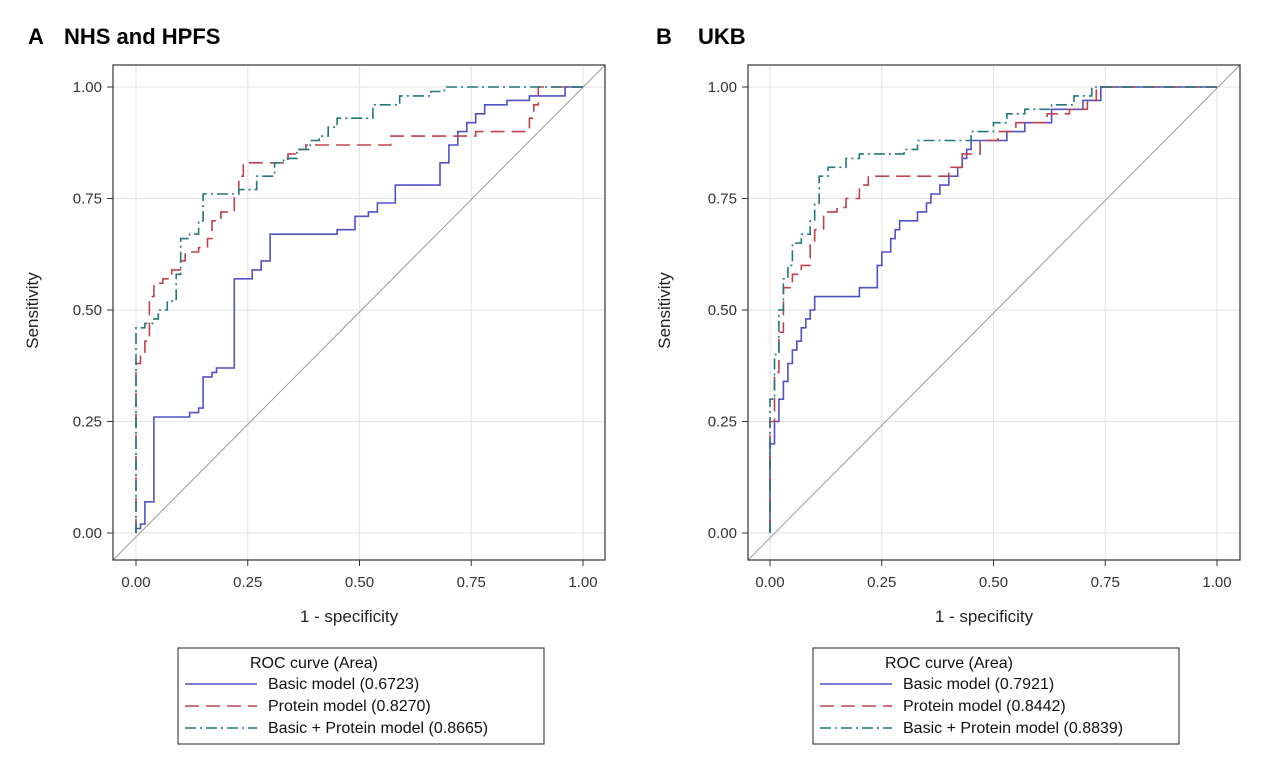 The height and width of the screenshot is (768, 1280). Describe the element at coordinates (32, 310) in the screenshot. I see `panel-a-y-axis-label: Sensitivity` at that location.